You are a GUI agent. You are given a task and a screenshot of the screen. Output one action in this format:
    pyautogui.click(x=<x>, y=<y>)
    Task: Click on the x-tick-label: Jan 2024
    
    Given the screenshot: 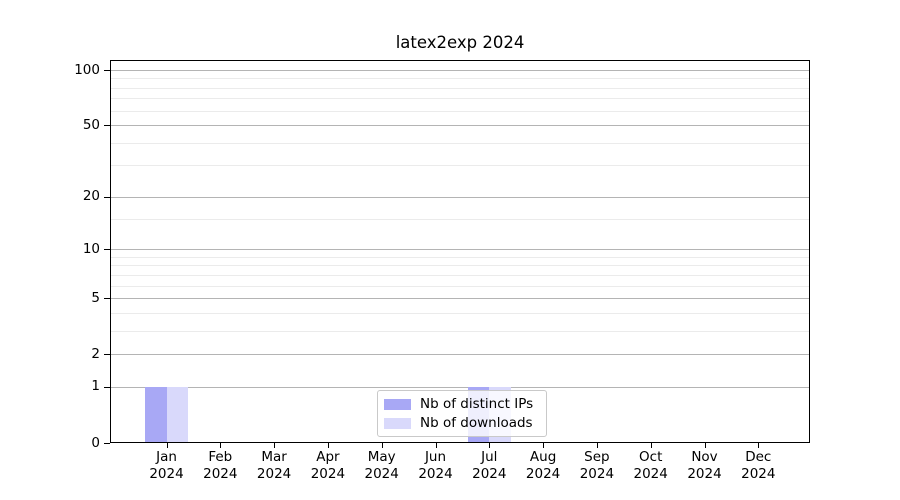 What is the action you would take?
    pyautogui.click(x=167, y=466)
    